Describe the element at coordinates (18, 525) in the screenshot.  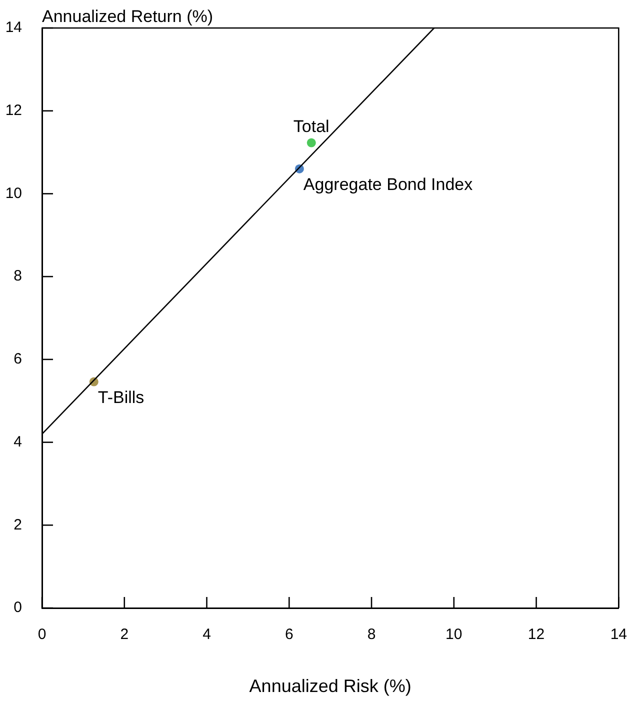
I see `y-tick-label: 2` at that location.